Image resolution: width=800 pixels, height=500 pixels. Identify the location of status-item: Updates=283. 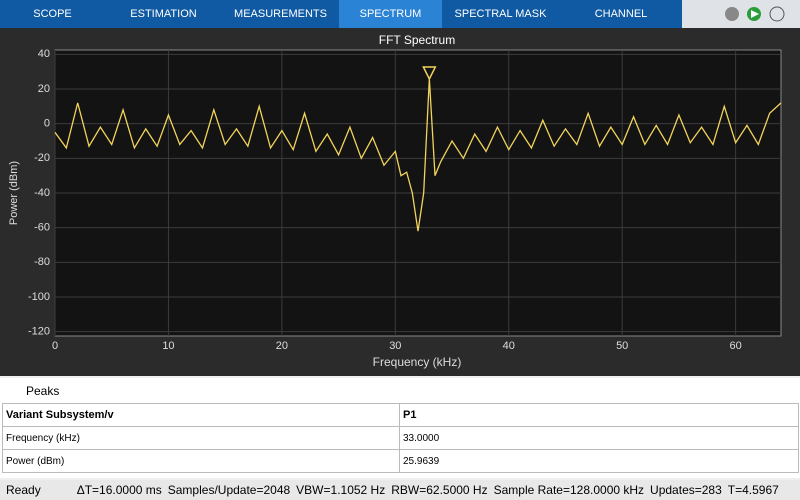
(686, 490).